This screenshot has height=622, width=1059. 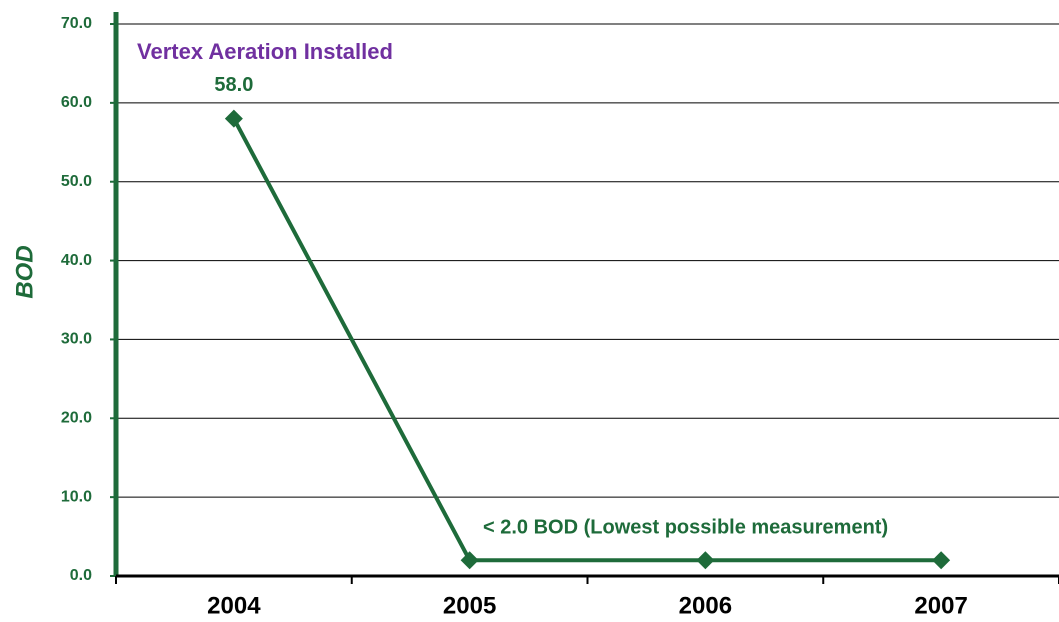 I want to click on value-label: 58.0, so click(x=233, y=85).